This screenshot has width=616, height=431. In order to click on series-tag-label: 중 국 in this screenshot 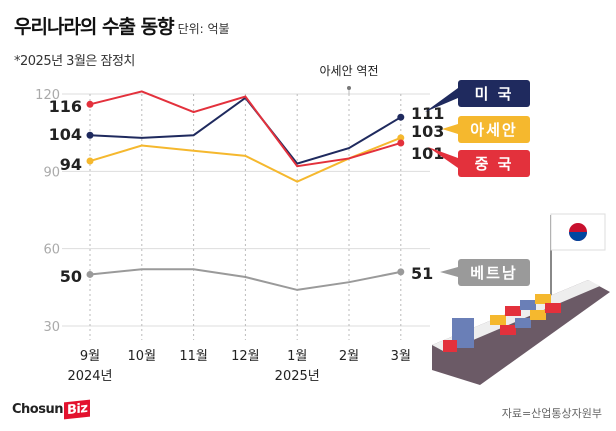, I will do `click(494, 164)`.